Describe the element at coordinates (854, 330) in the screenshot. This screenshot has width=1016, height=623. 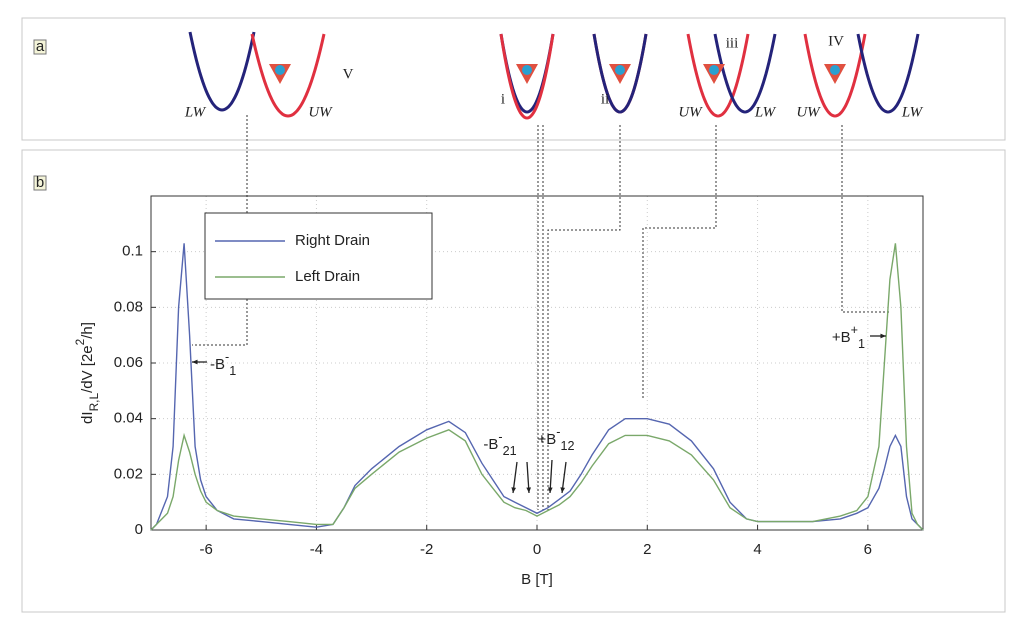
I see `annotation-part: +` at that location.